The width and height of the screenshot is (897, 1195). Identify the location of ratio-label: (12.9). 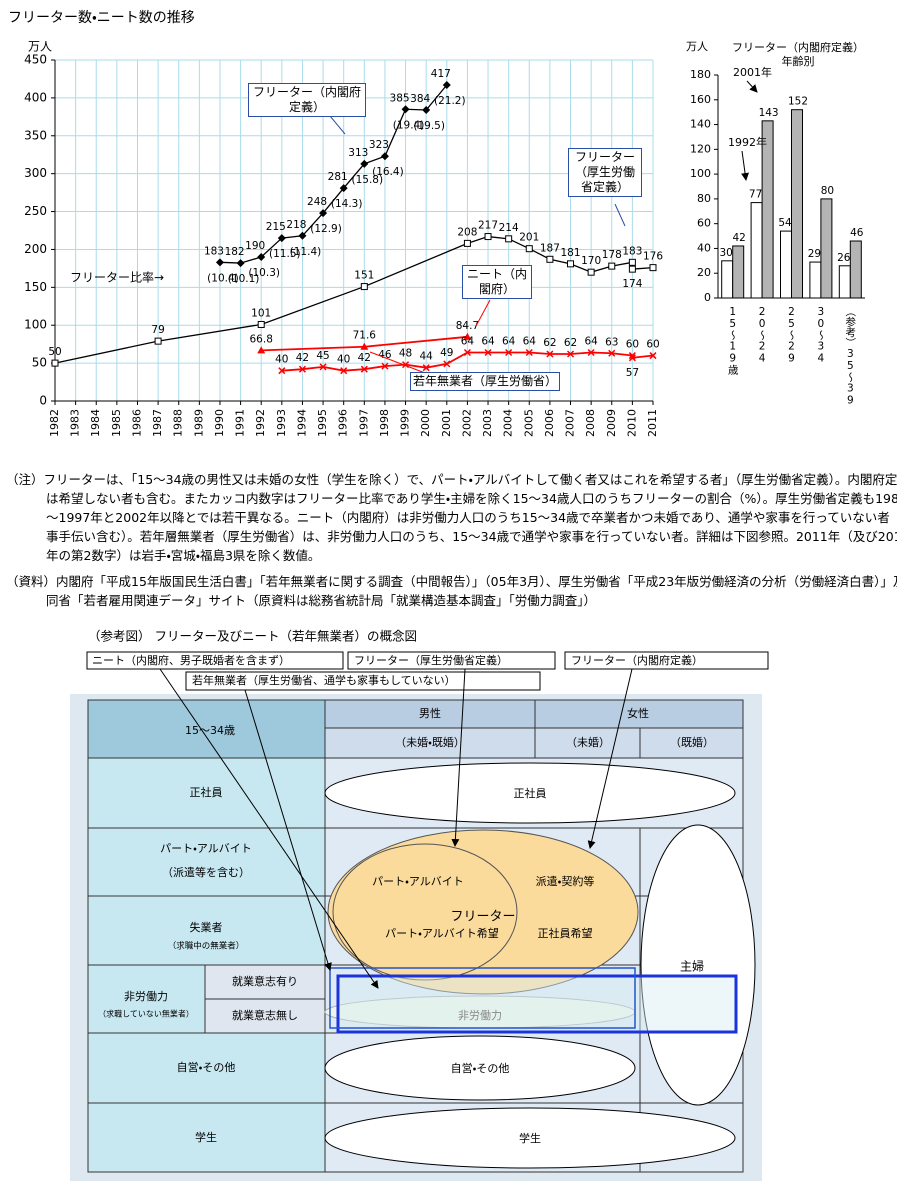
(326, 229).